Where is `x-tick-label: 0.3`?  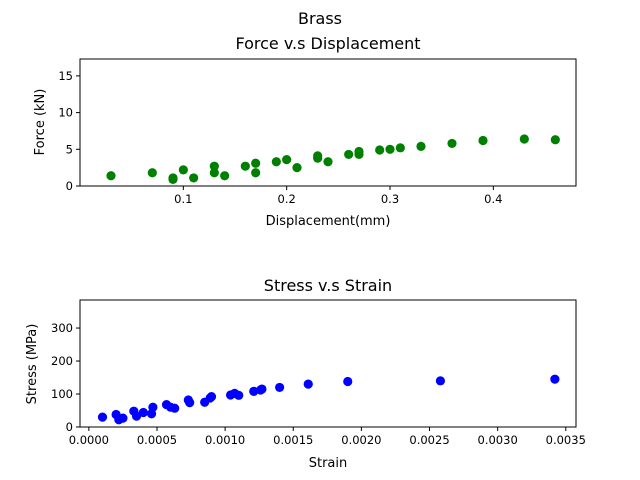
x-tick-label: 0.3 is located at coordinates (390, 199).